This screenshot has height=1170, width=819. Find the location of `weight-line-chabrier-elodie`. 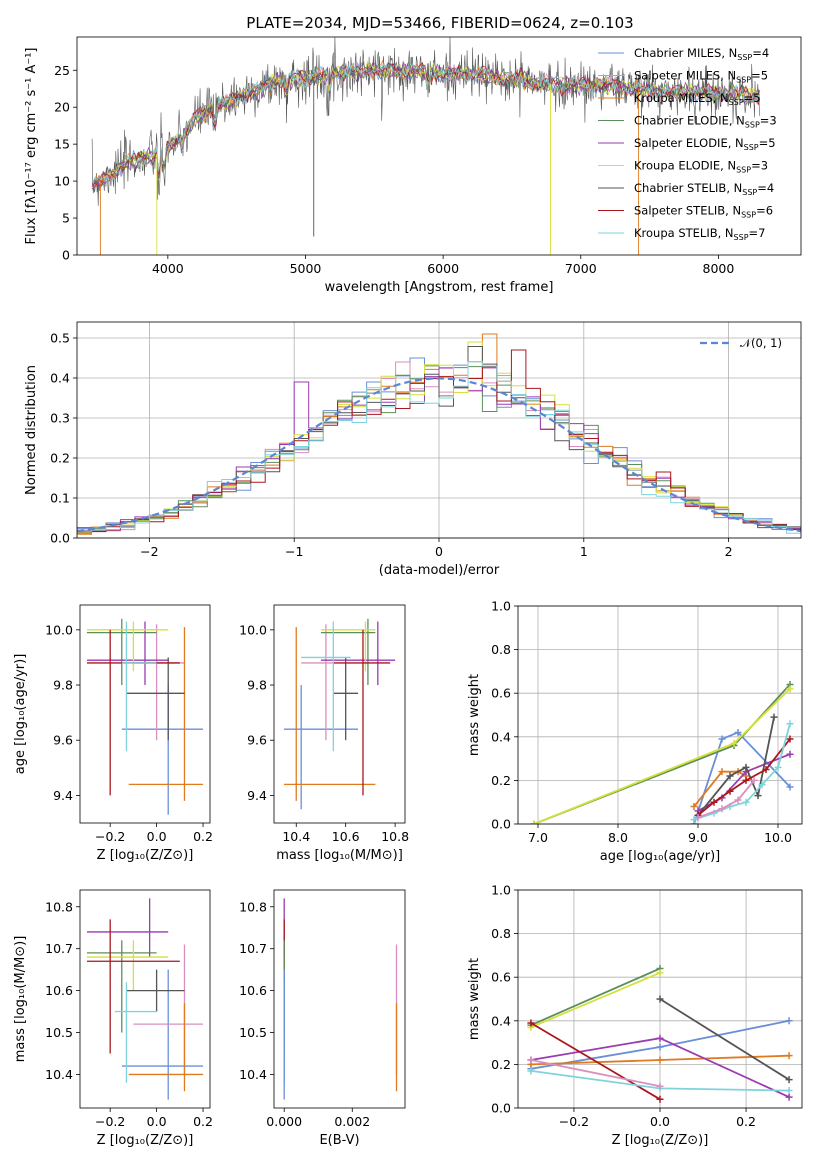

weight-line-chabrier-elodie is located at coordinates (595, 997).